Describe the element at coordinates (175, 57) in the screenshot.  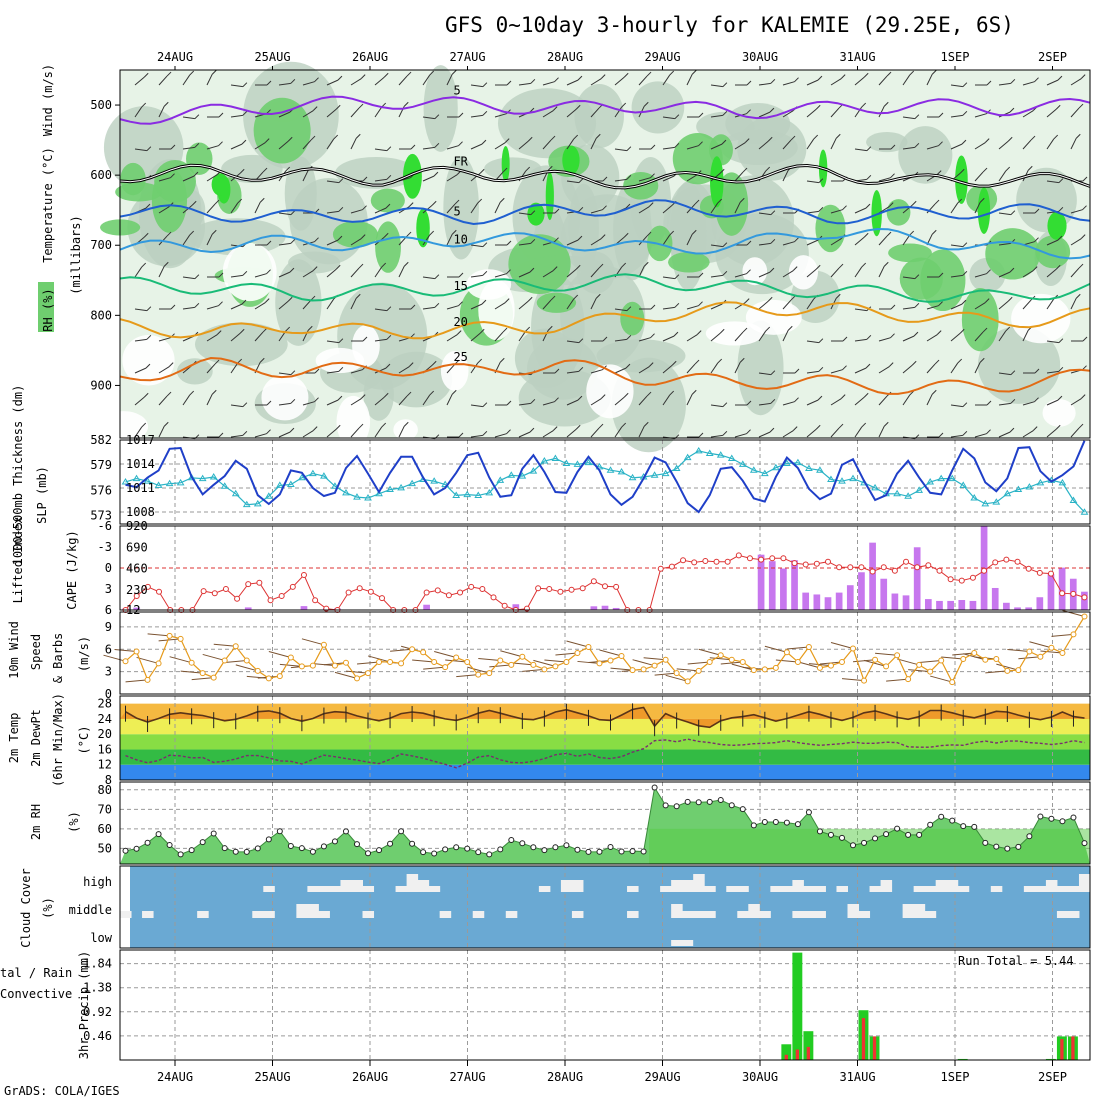
I see `date-label-top: 24AUG` at that location.